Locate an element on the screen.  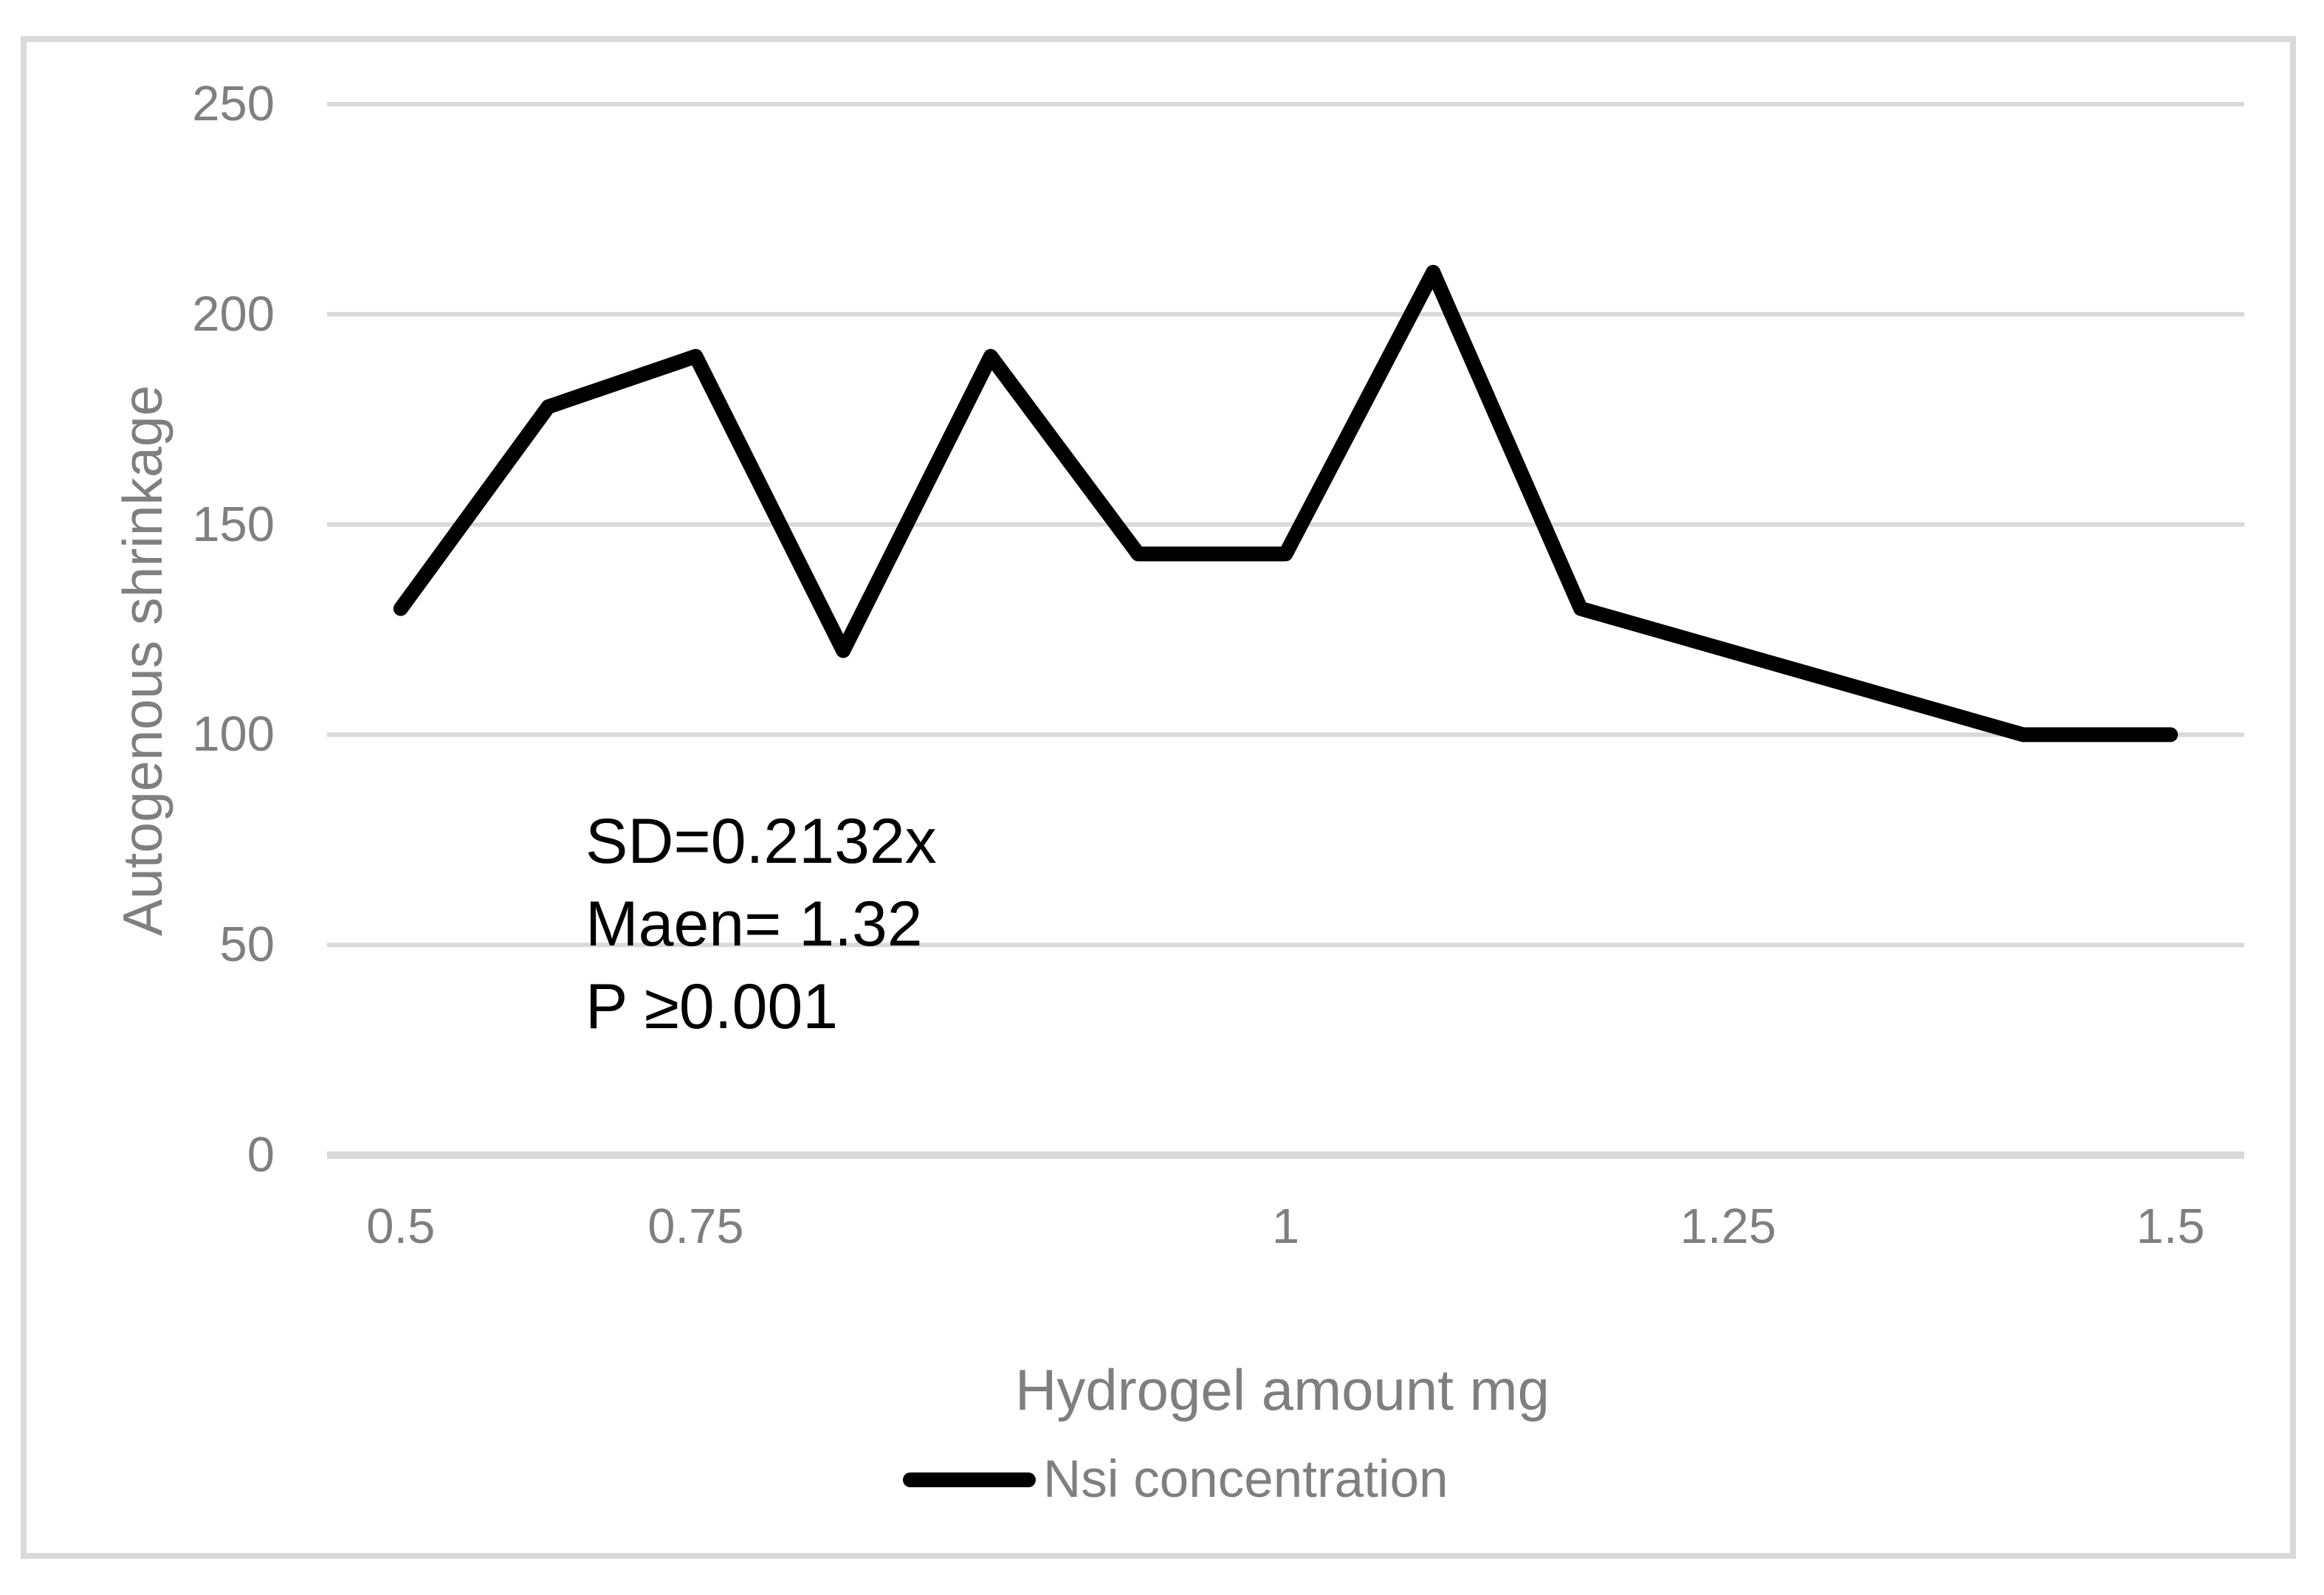
legend-line-sample-icon is located at coordinates (969, 1479).